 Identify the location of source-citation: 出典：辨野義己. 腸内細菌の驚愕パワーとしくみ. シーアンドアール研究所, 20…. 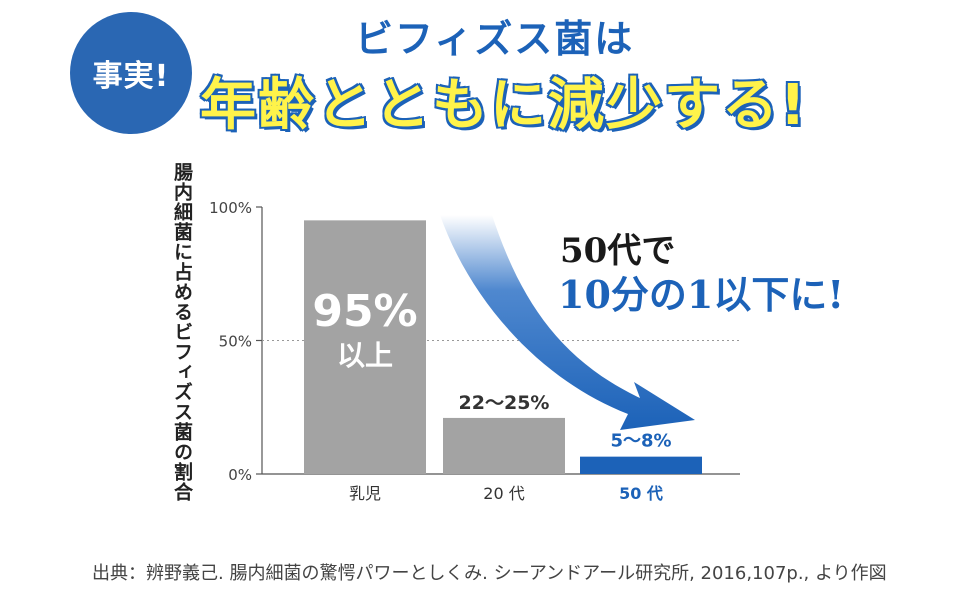
(489, 573).